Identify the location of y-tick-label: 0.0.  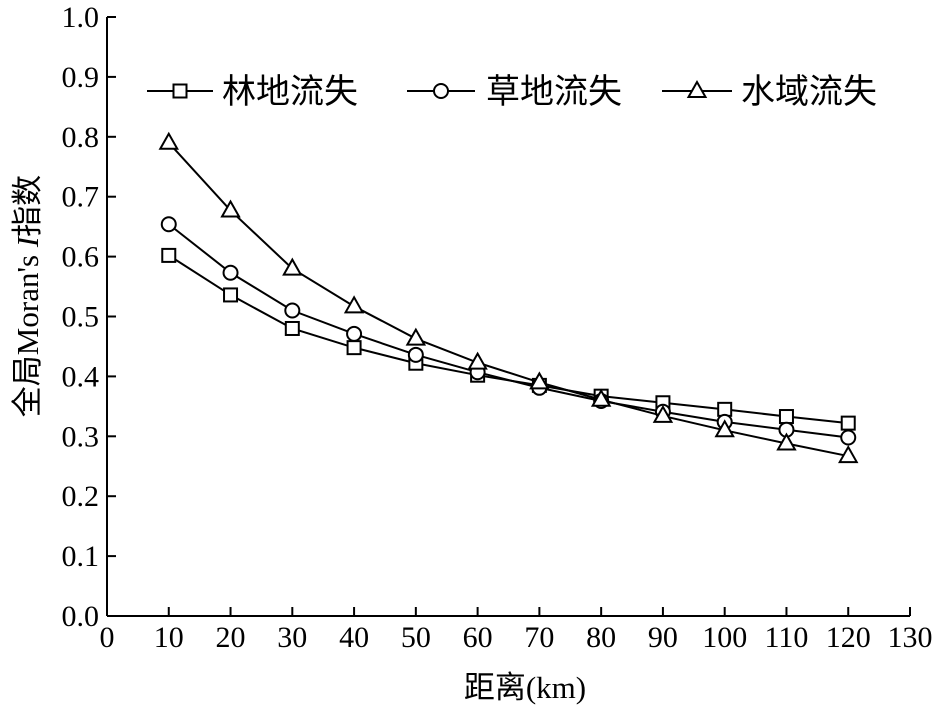
(81, 616).